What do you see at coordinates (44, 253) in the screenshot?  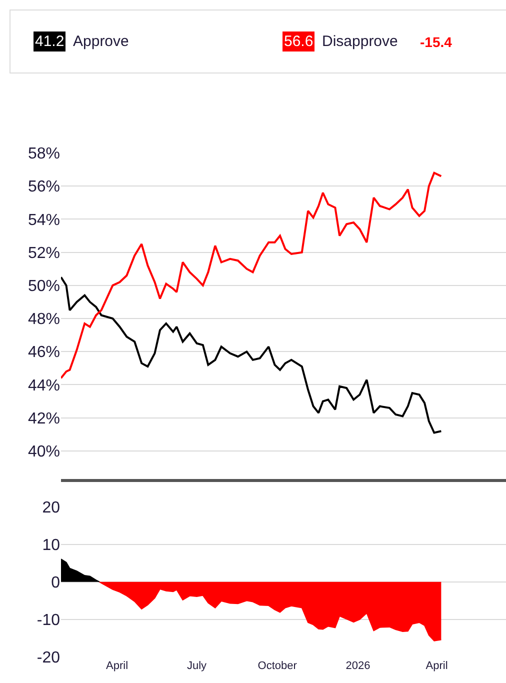 I see `y-tick-label: 52%` at bounding box center [44, 253].